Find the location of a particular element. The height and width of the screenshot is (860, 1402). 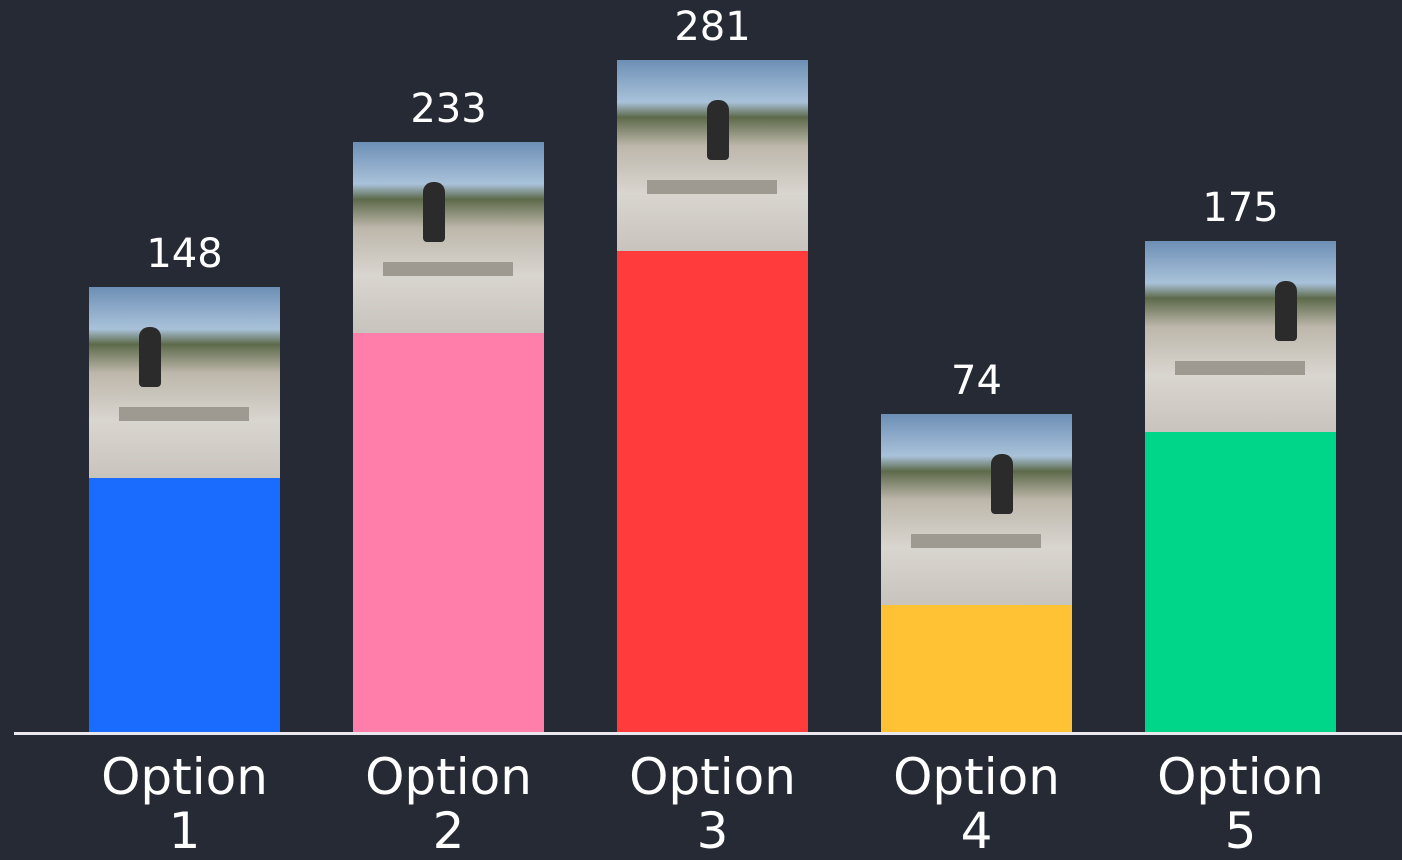

value-label: 233 is located at coordinates (448, 108).